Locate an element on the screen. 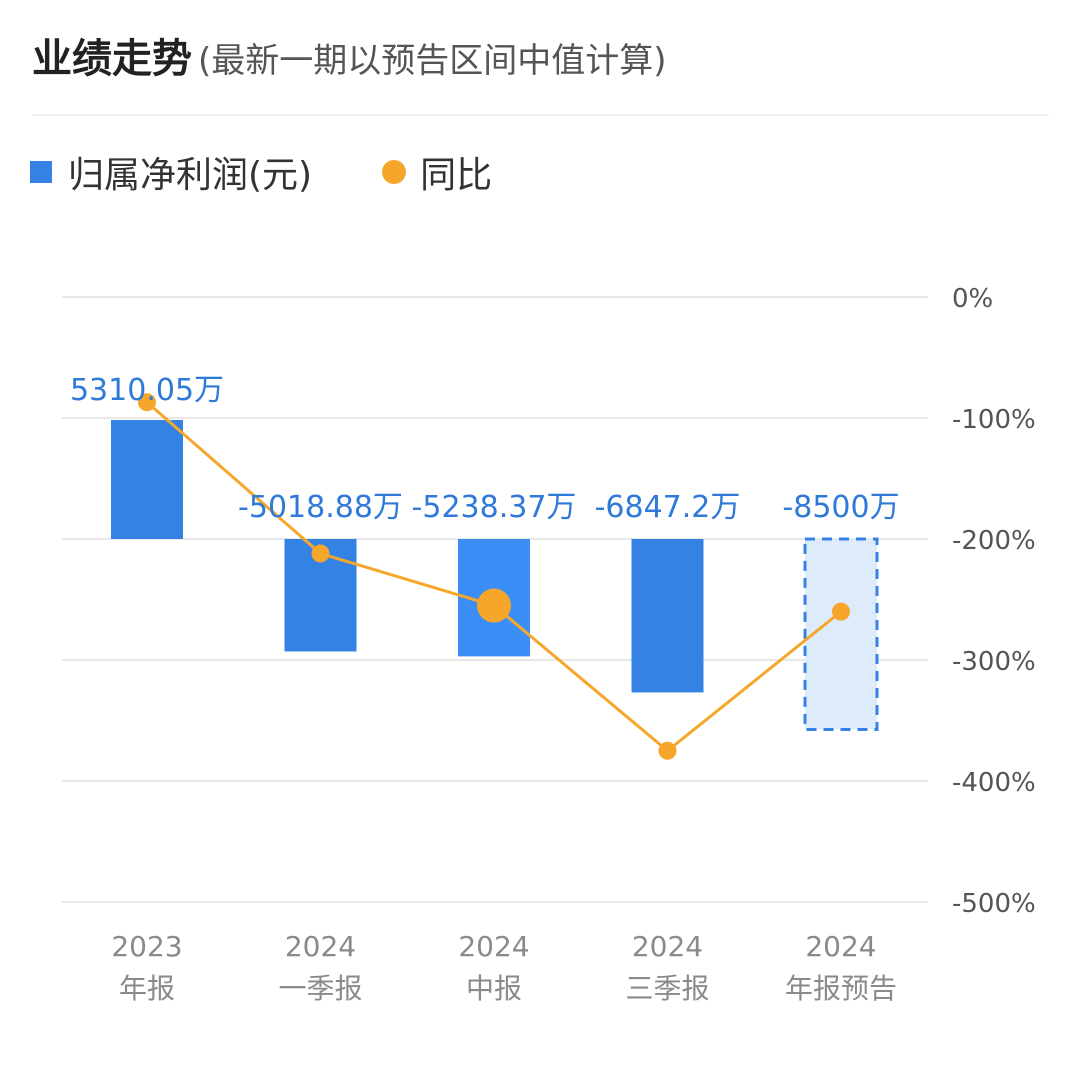 The width and height of the screenshot is (1079, 1068). x-tick-period-1: 一季报 is located at coordinates (320, 988).